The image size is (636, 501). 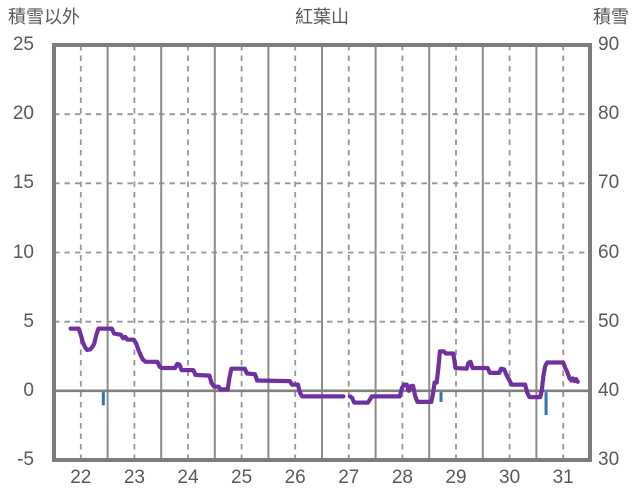 I want to click on x-tick-label: 24, so click(x=188, y=477).